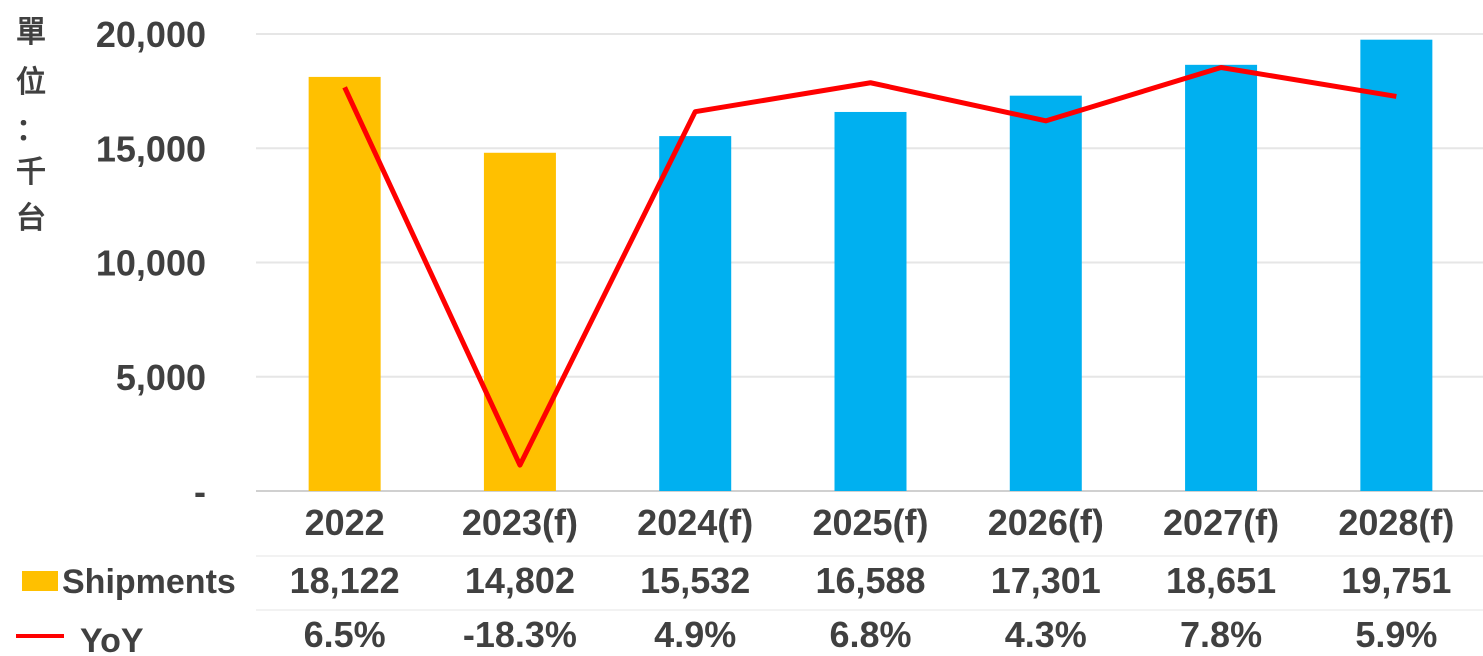 The width and height of the screenshot is (1483, 656). What do you see at coordinates (200, 491) in the screenshot?
I see `y-tick-label: -` at bounding box center [200, 491].